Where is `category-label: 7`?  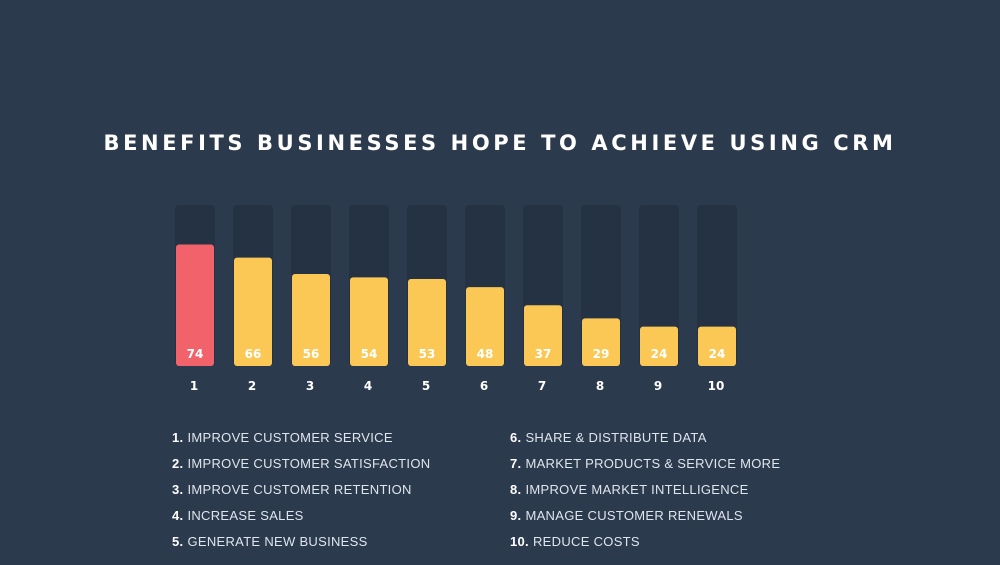 category-label: 7 is located at coordinates (542, 386).